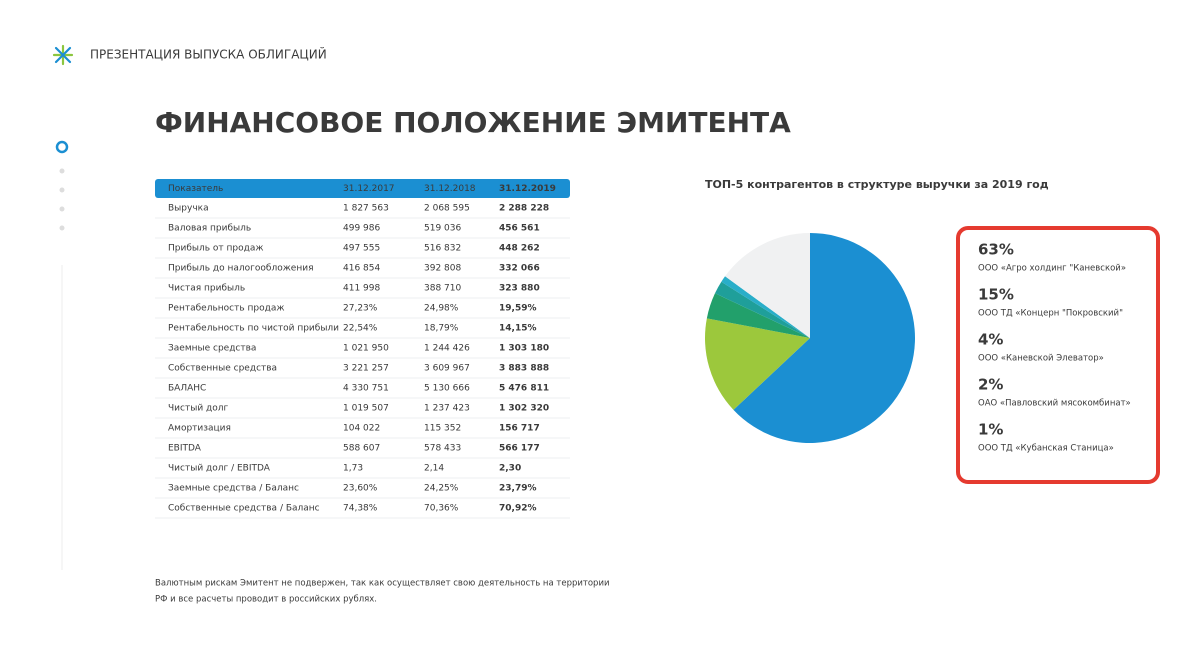  I want to click on table-cell: Валовая прибыль, so click(209, 229).